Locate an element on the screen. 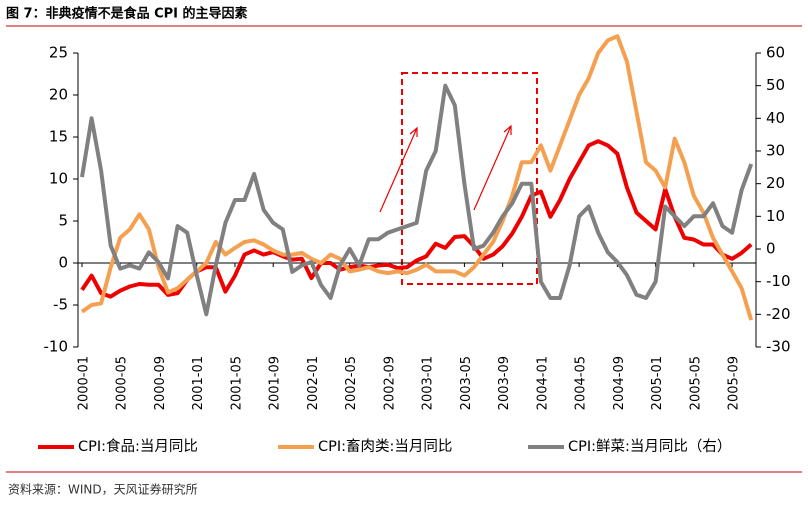 The height and width of the screenshot is (510, 808). x-tick-label: 2001-09 is located at coordinates (275, 383).